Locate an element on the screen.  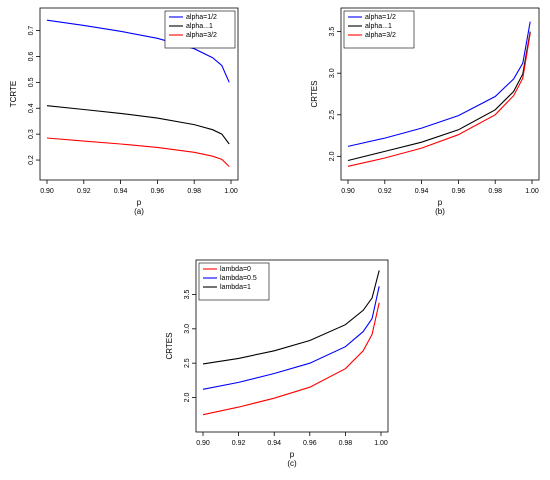
panel-caption: (a) is located at coordinates (139, 211).